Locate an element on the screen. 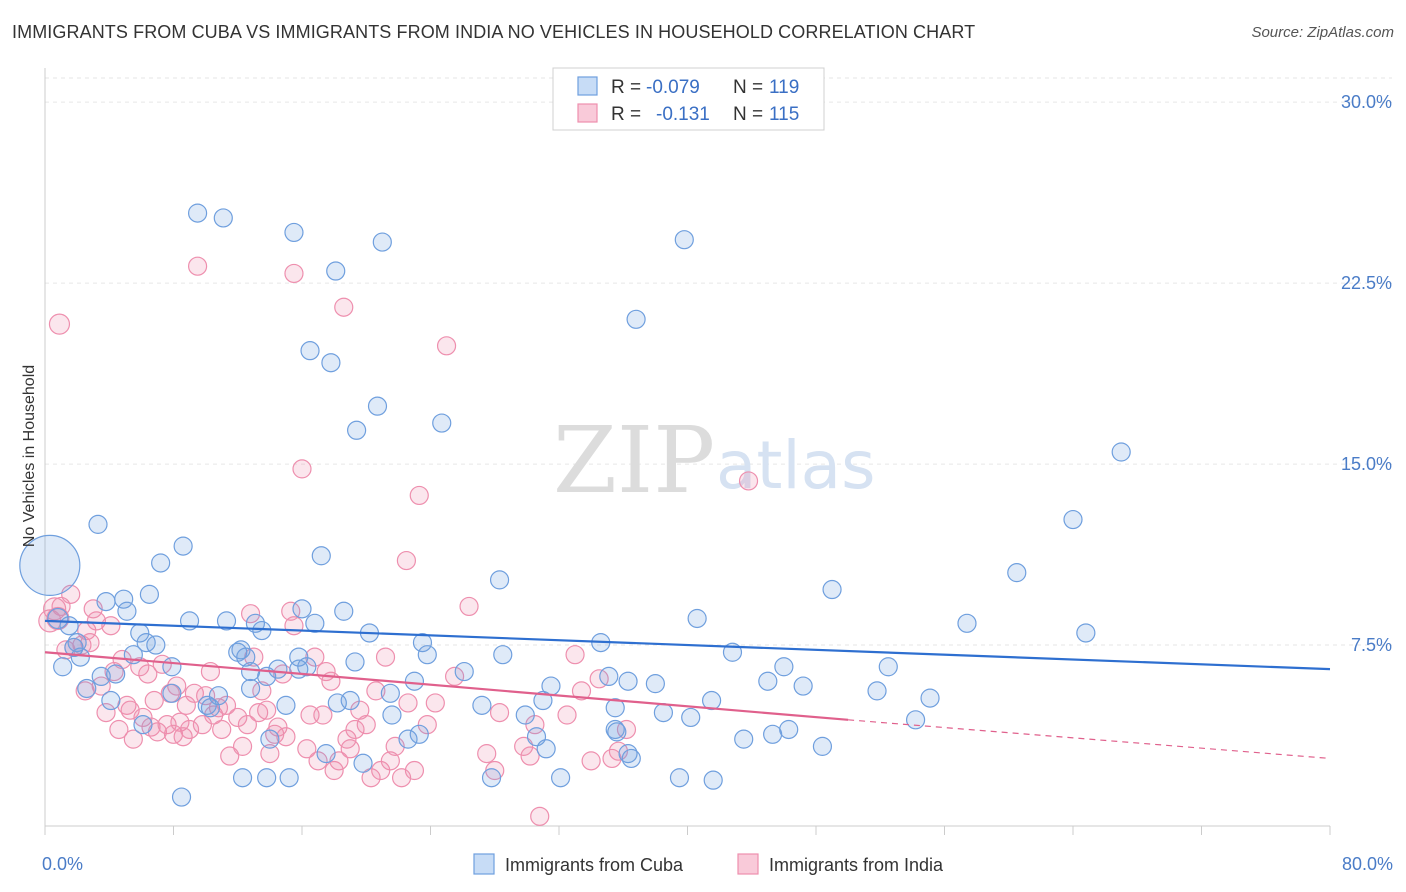 This screenshot has width=1406, height=892. y-axis-label: No Vehicles in Household is located at coordinates (29, 456).